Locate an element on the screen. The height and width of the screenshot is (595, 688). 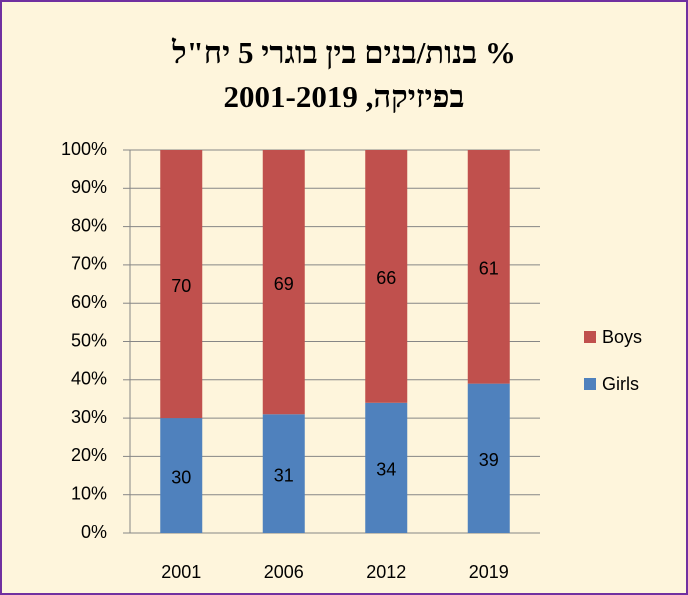
data-label: 70 is located at coordinates (181, 286).